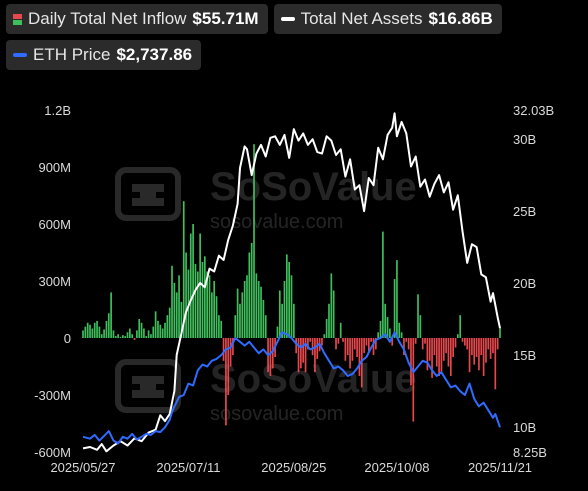 The image size is (588, 491). What do you see at coordinates (17, 19) in the screenshot?
I see `inflow-swatch-icon` at bounding box center [17, 19].